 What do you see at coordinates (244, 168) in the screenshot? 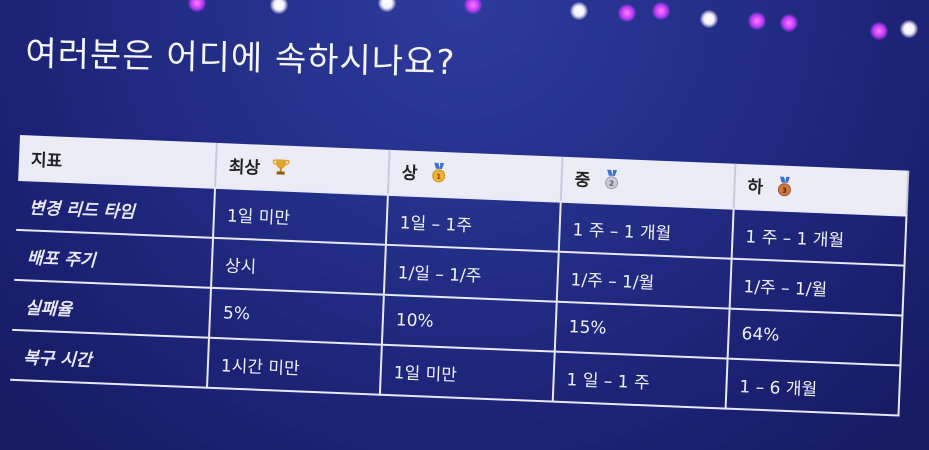
I see `header-label: 최상` at bounding box center [244, 168].